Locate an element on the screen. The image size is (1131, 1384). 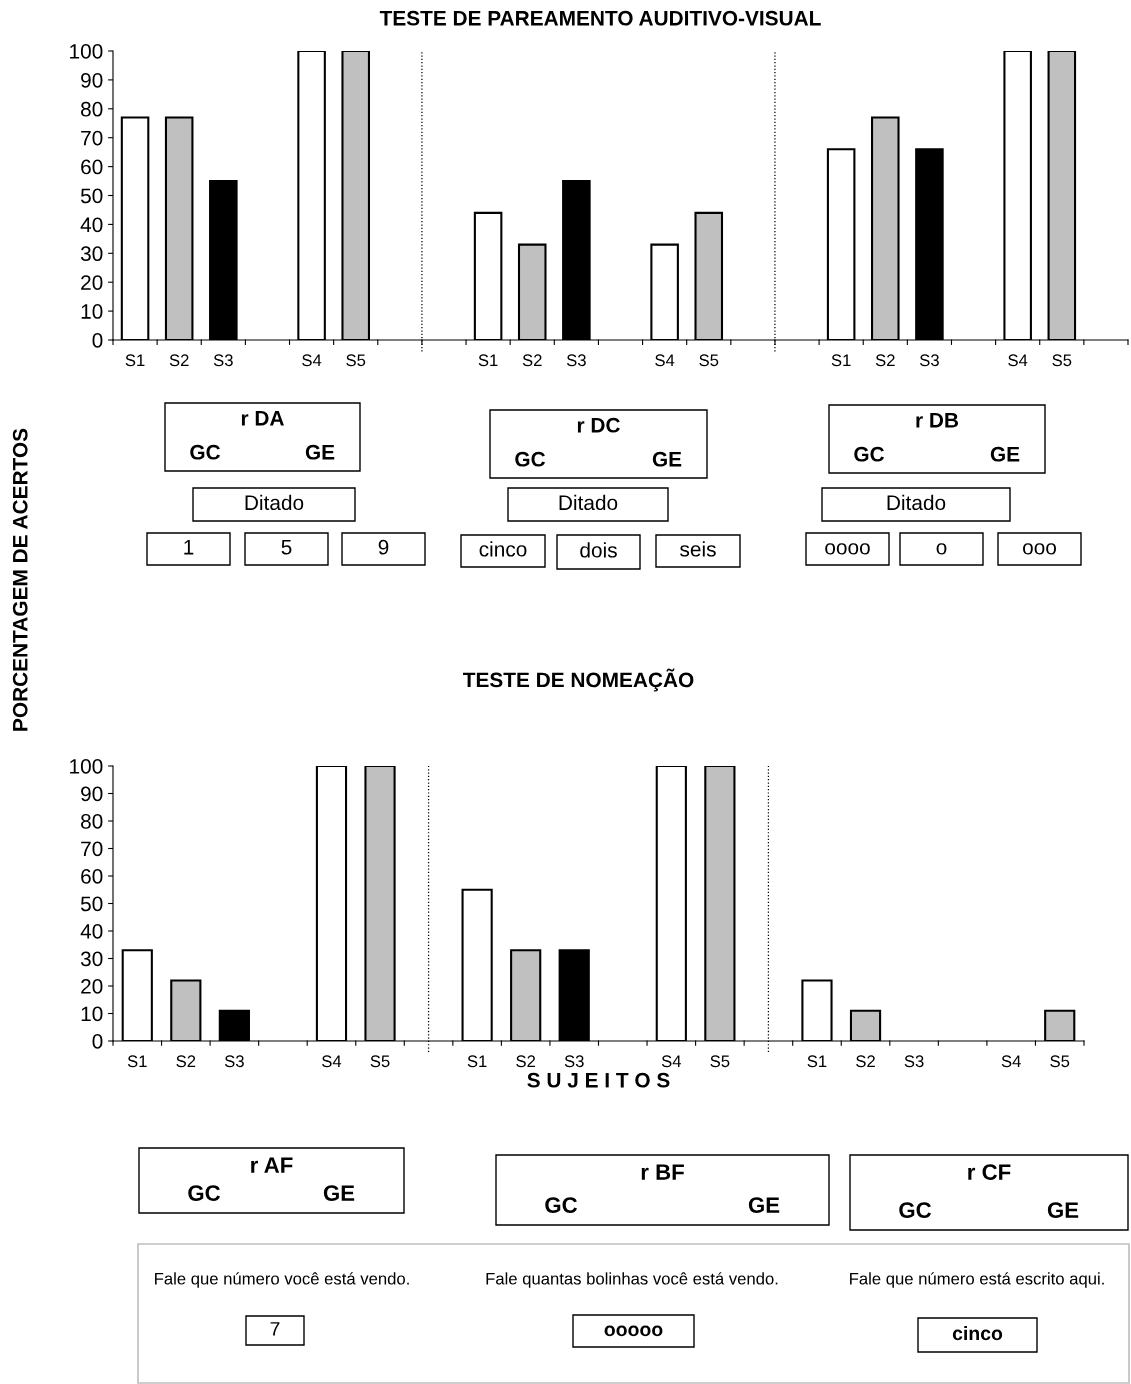
text: 1 is located at coordinates (189, 547).